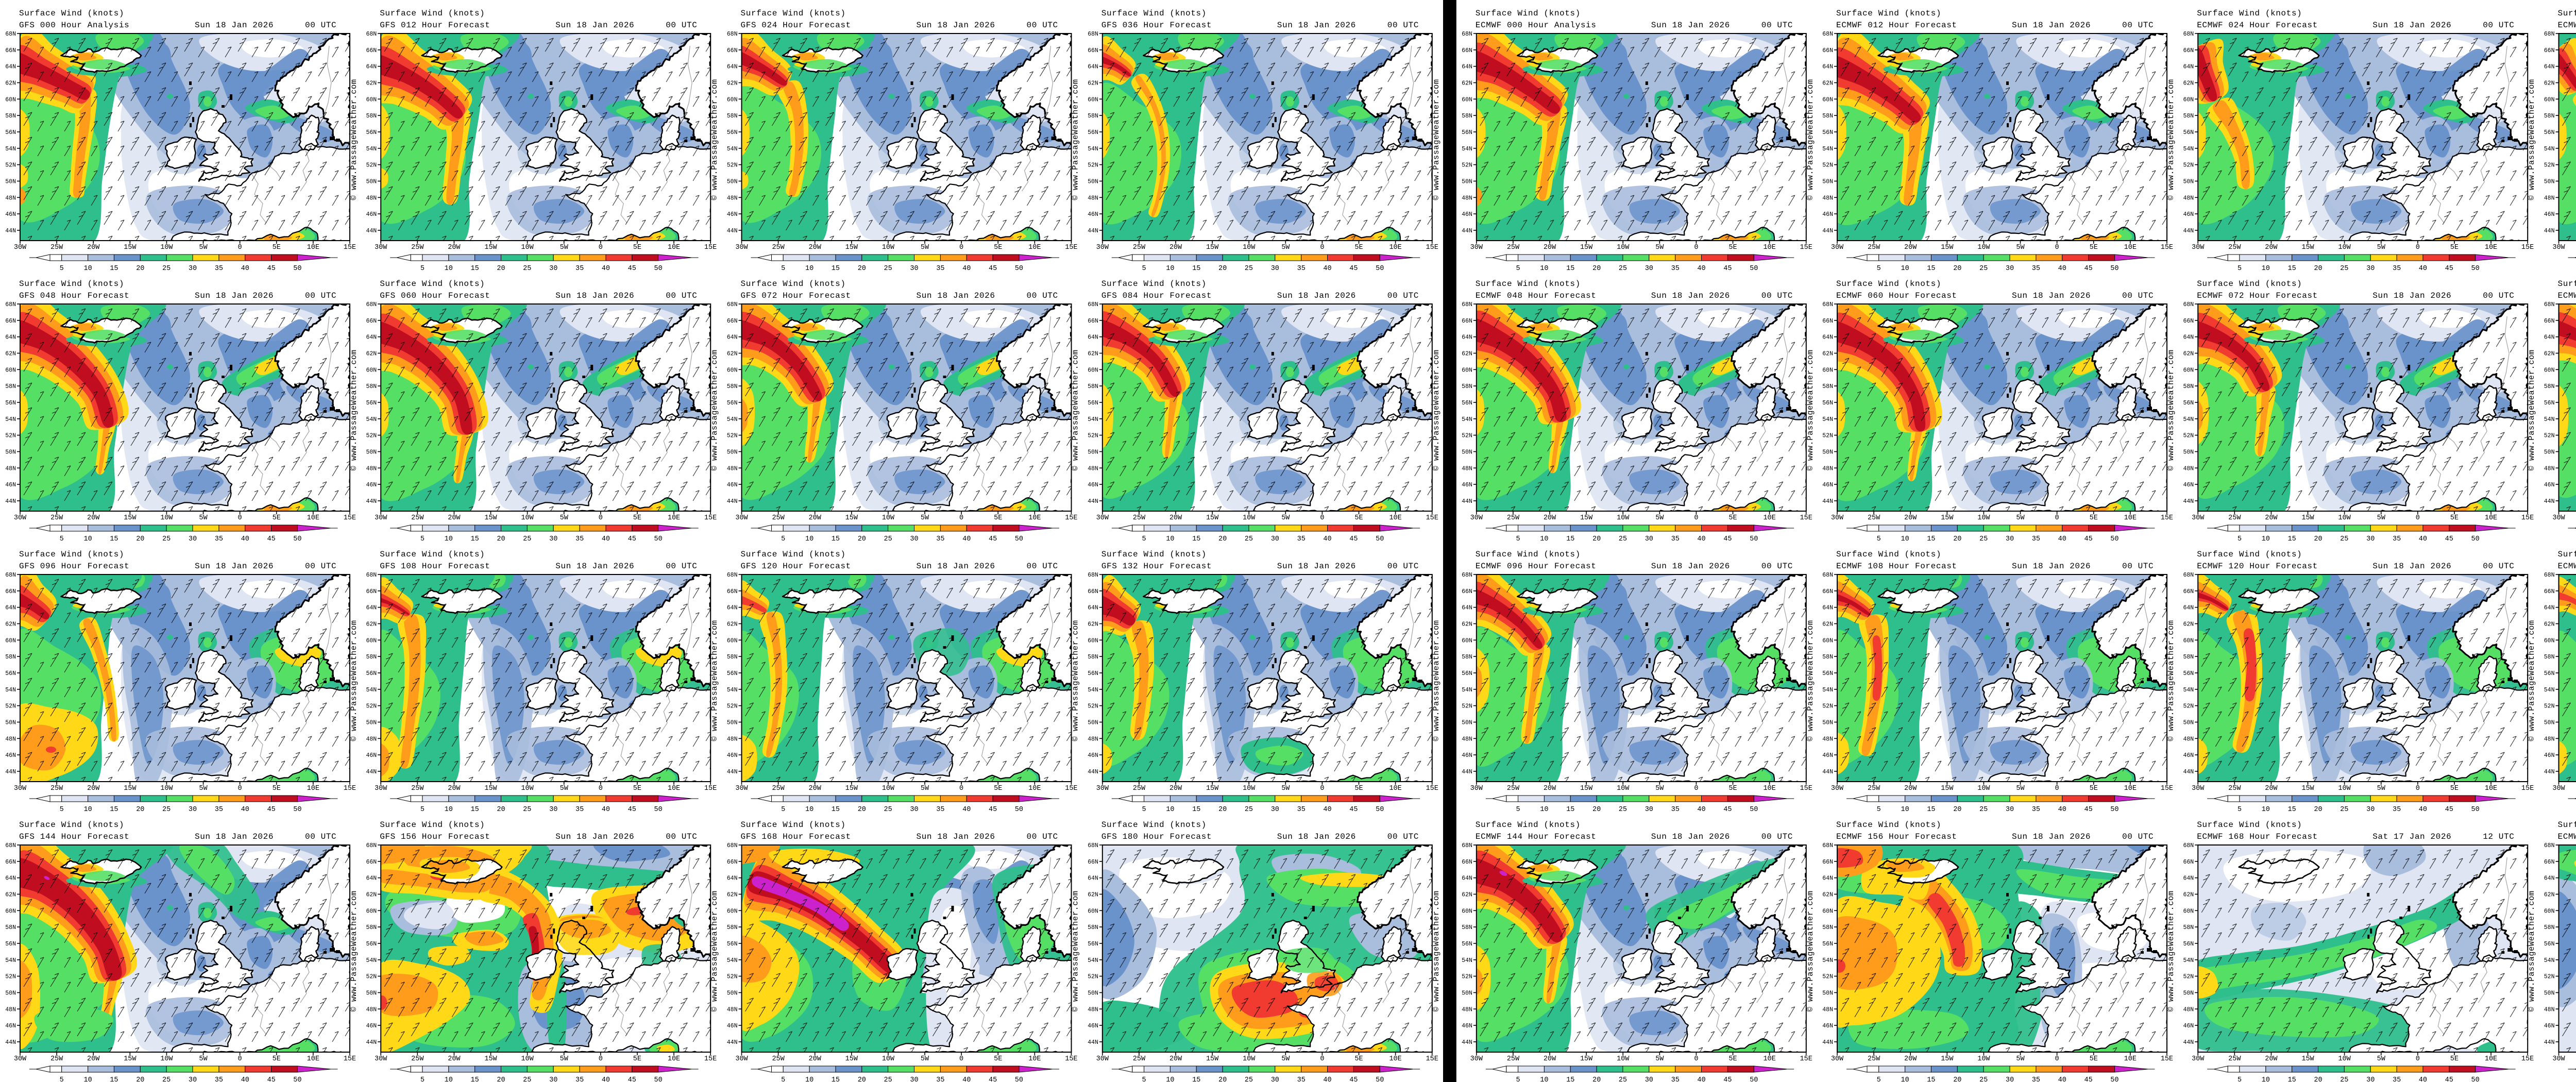 This screenshot has width=2576, height=1082. Describe the element at coordinates (1536, 837) in the screenshot. I see `svg-text: ECMWF 144 Hour Forecast` at that location.